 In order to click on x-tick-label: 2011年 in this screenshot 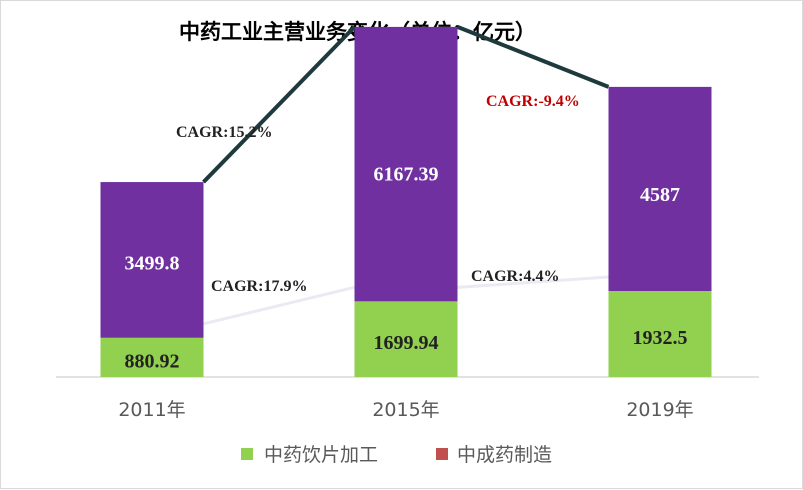, I will do `click(151, 410)`.